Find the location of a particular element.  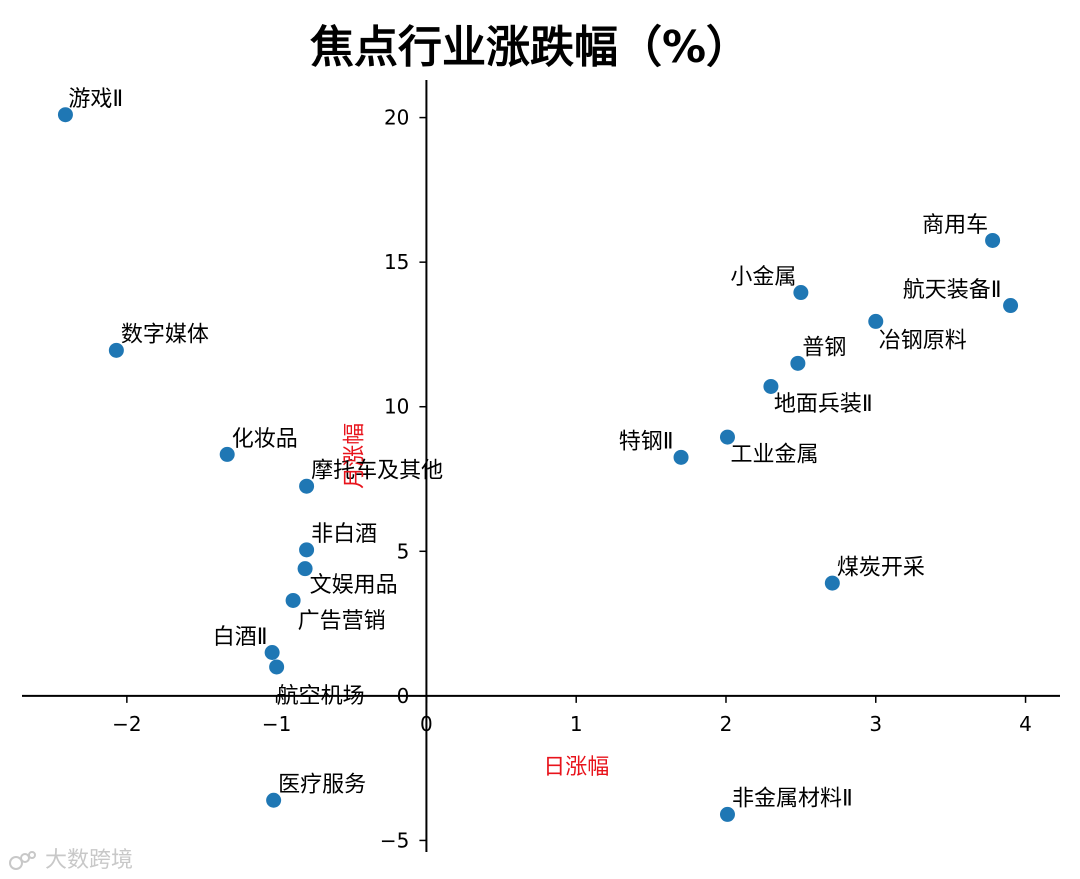

x-tick-label: −2 is located at coordinates (126, 724).